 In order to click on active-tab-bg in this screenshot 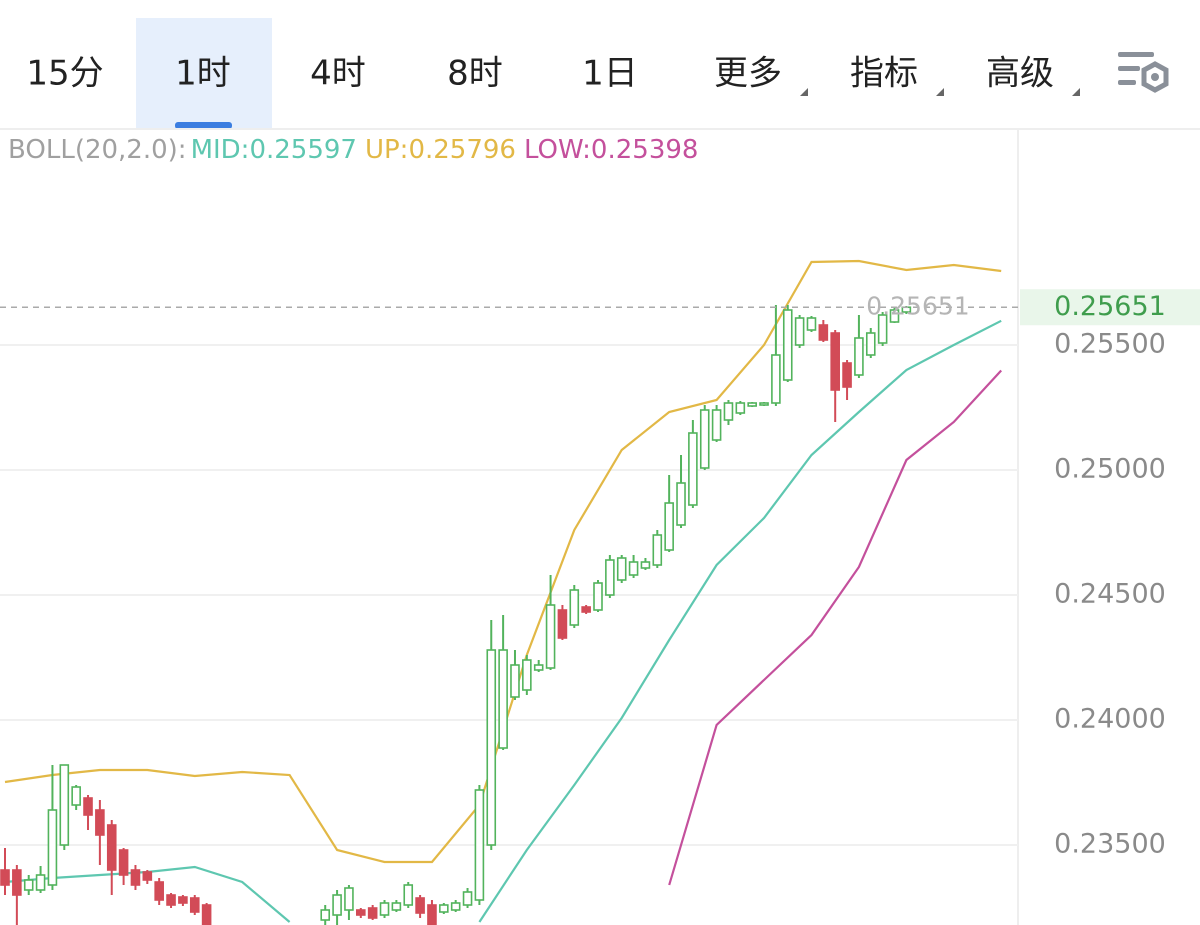, I will do `click(204, 73)`.